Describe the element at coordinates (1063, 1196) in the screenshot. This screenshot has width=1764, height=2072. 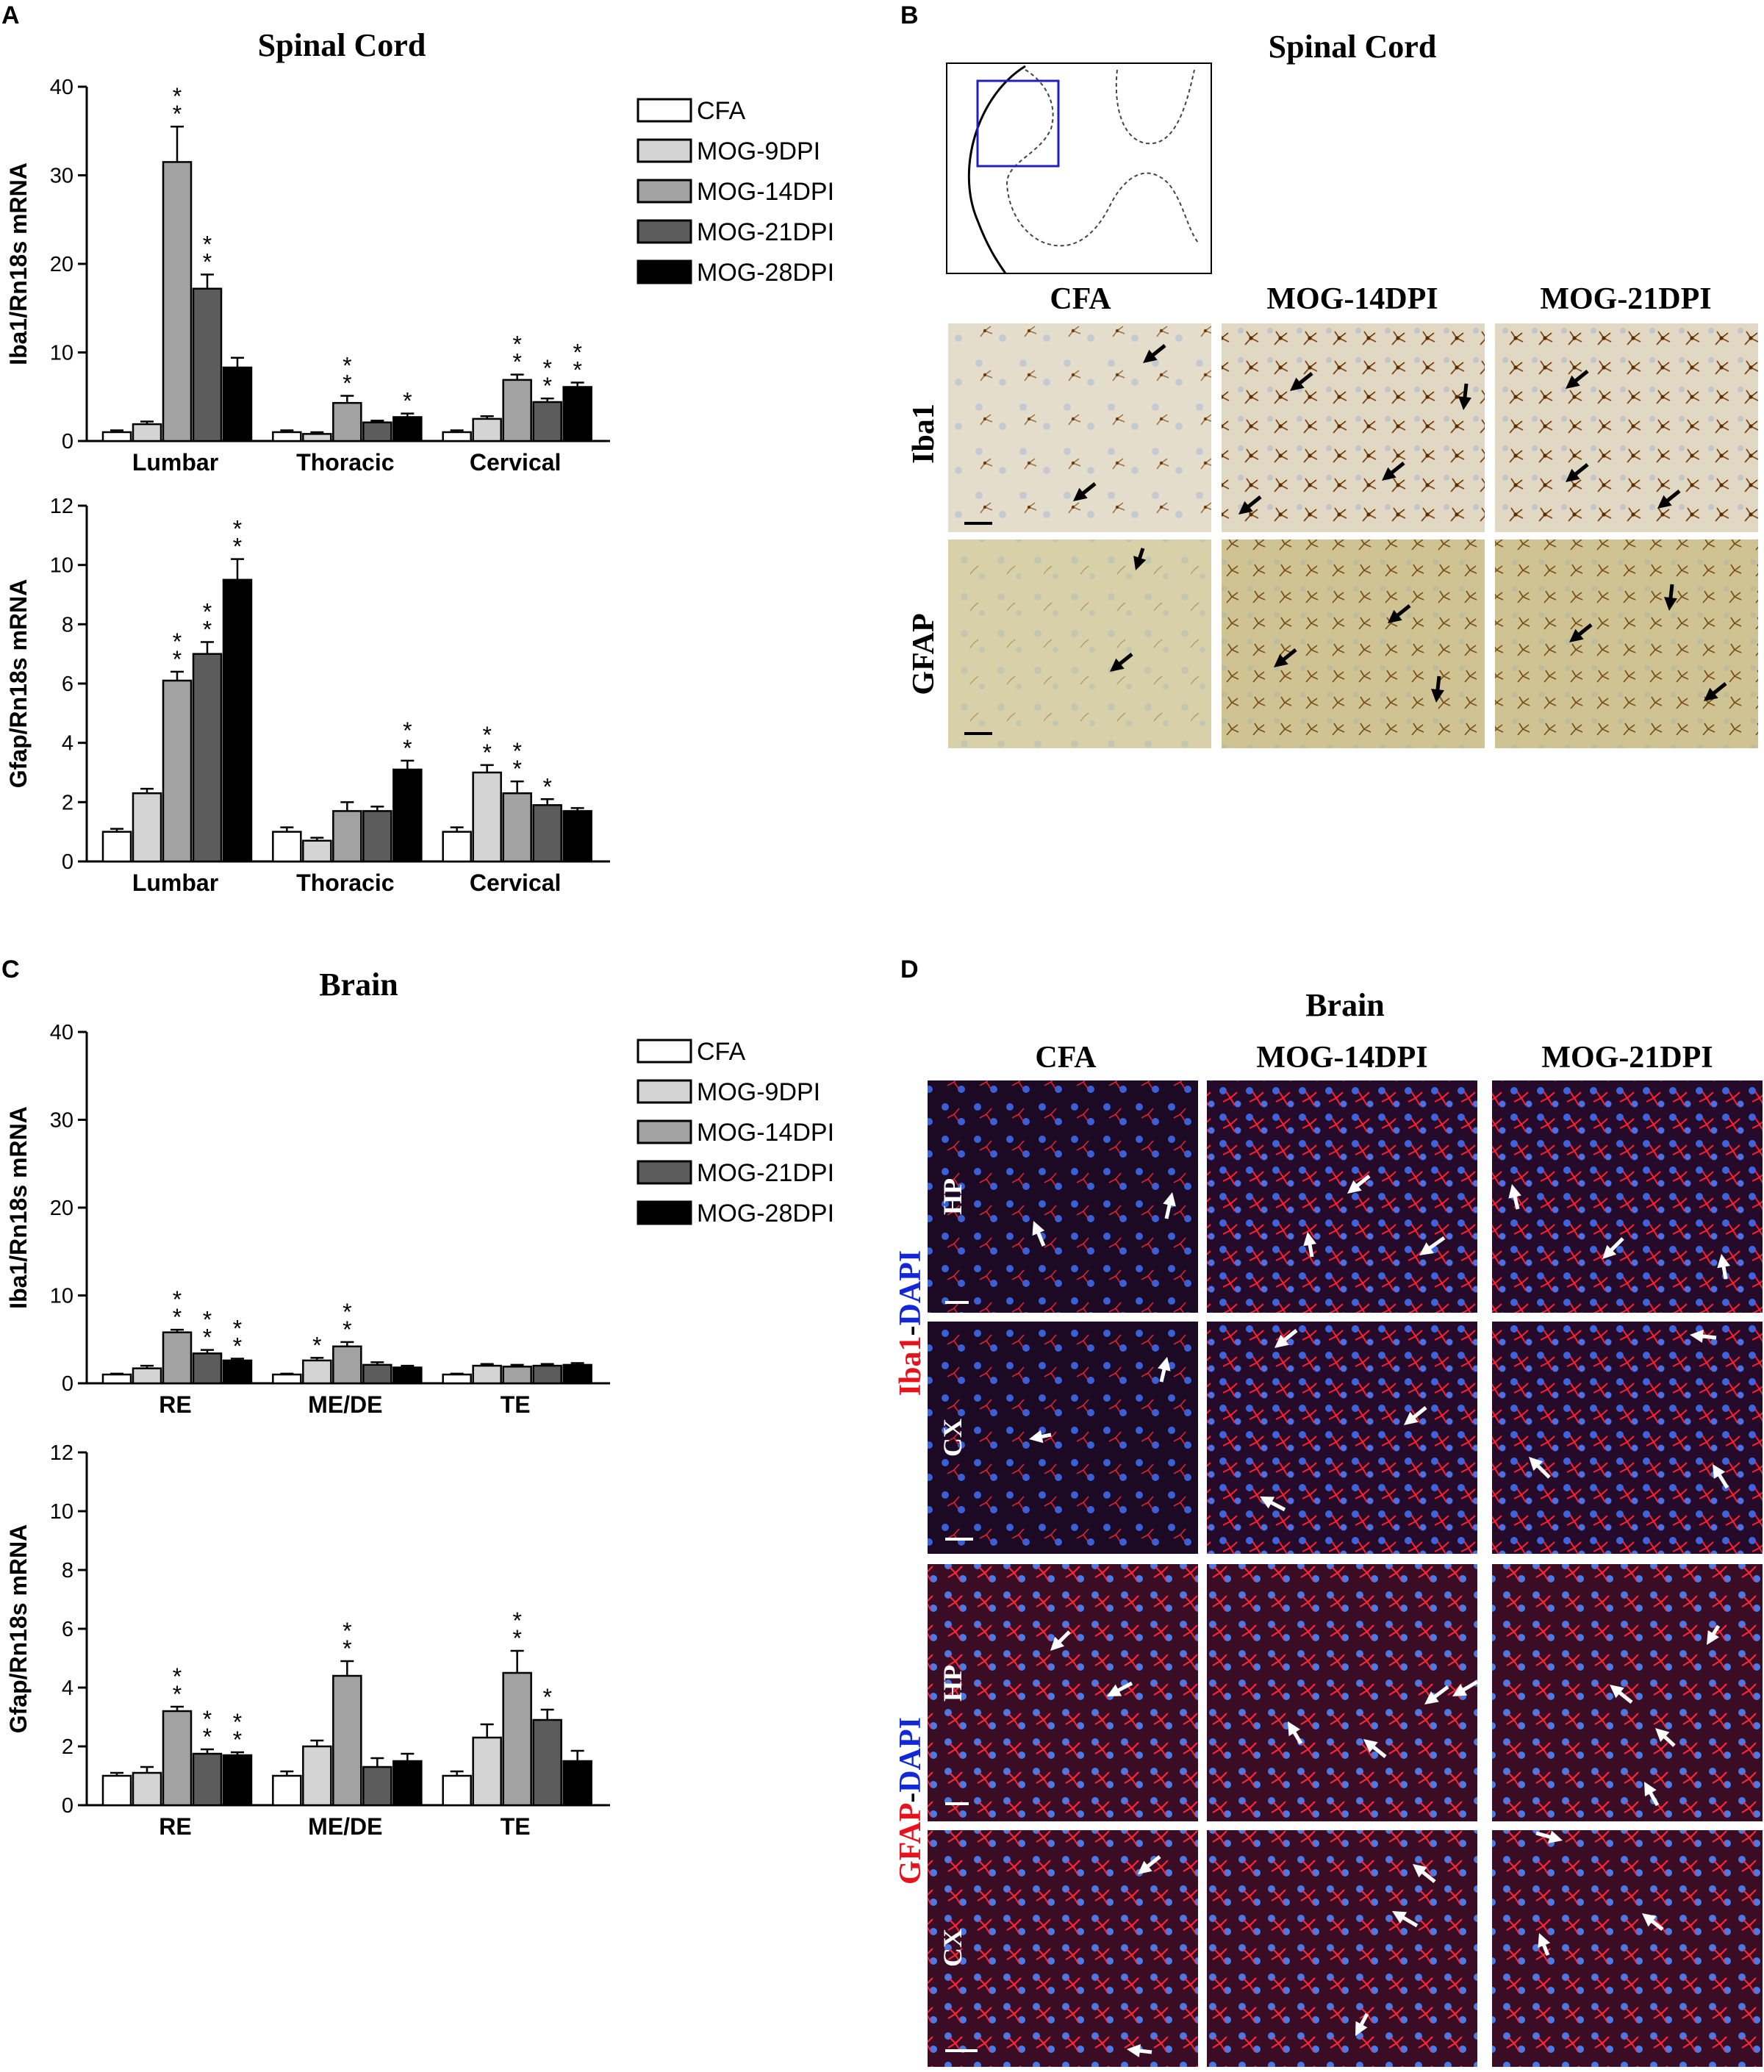
I see `if-iba1-hp-cfa-image` at that location.